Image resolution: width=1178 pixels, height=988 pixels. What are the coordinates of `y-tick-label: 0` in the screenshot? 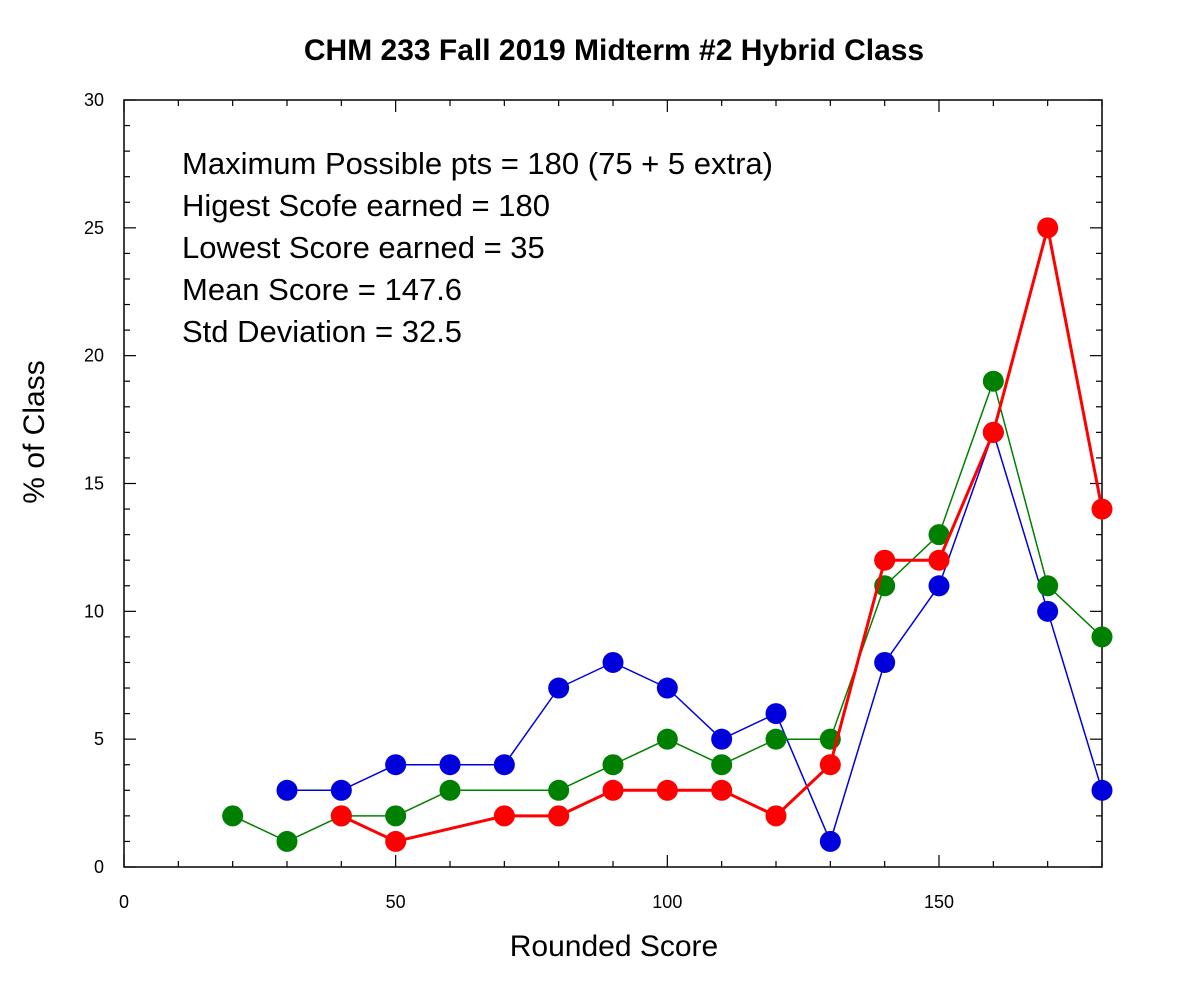 It's located at (99, 867).